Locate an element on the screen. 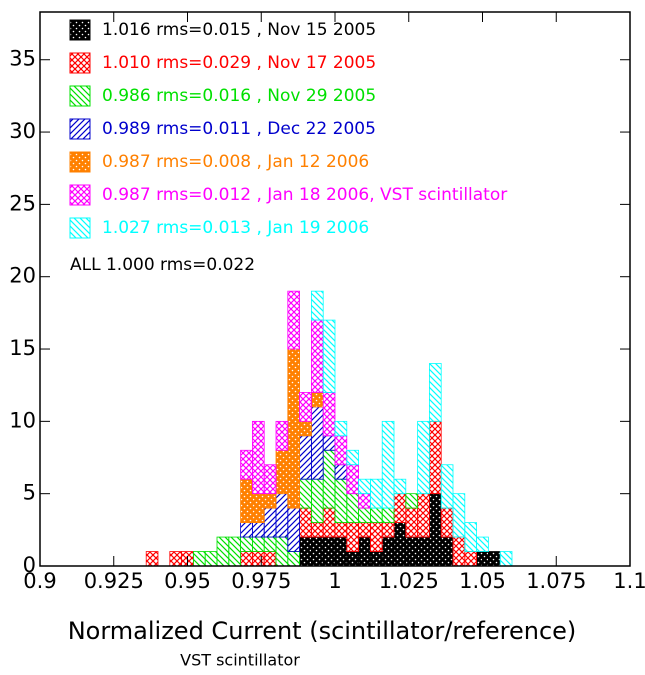 The image size is (645, 675). x-tick-label: 1.075 is located at coordinates (556, 581).